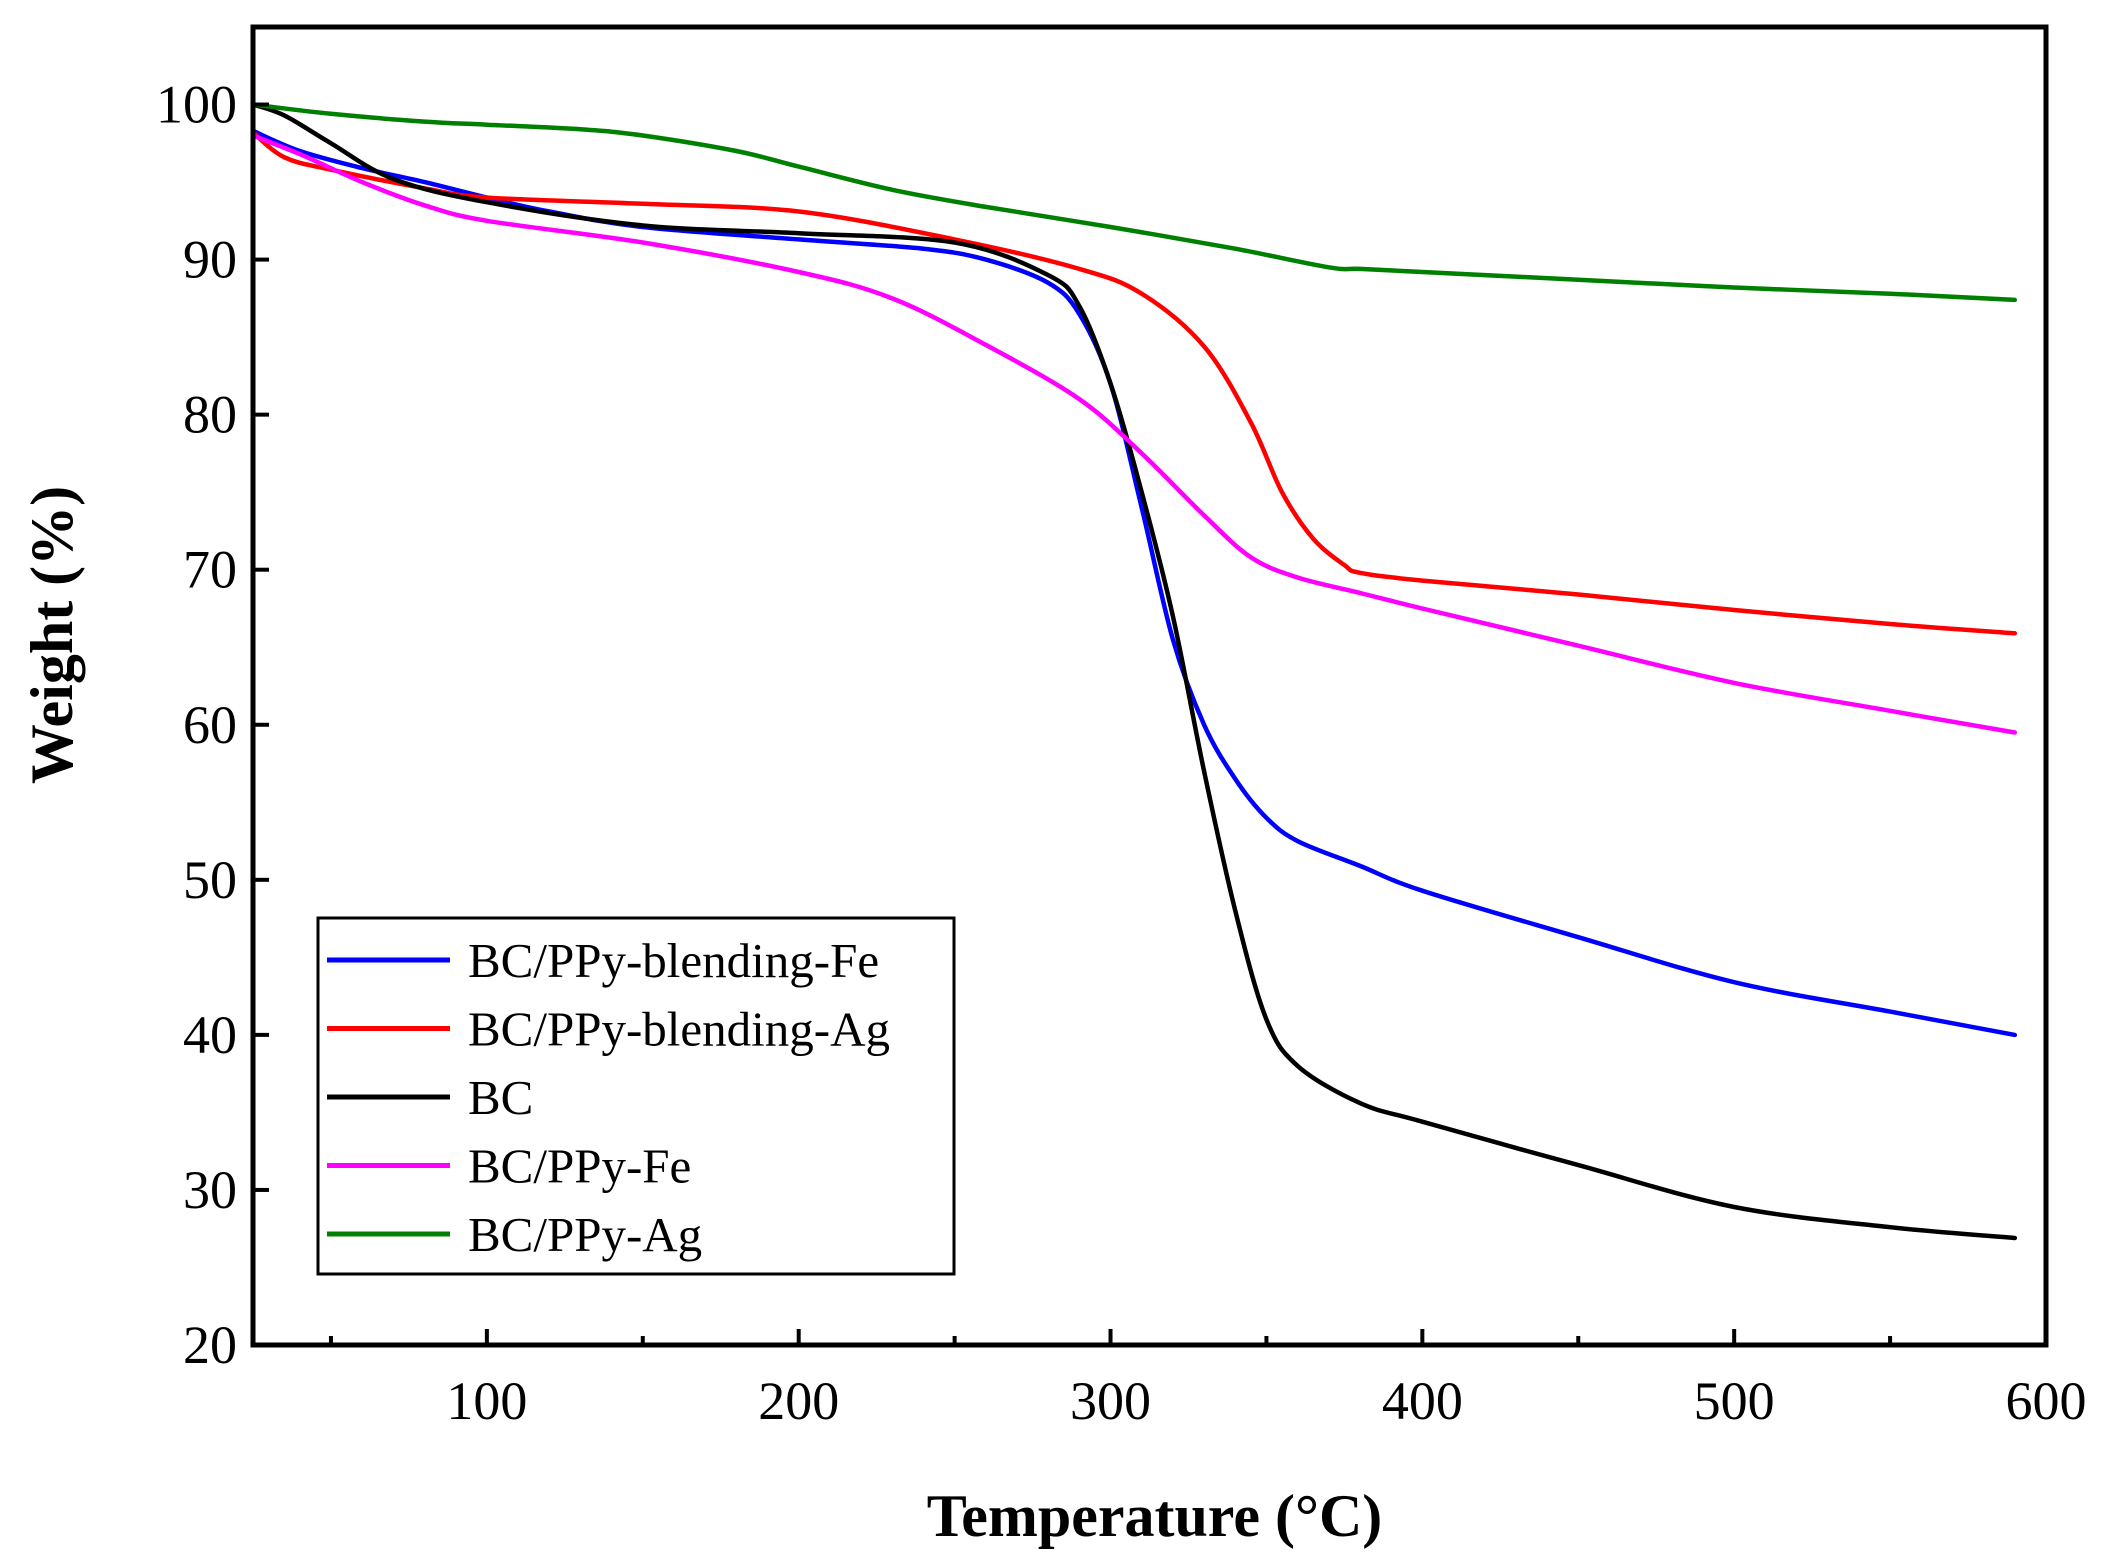  What do you see at coordinates (798, 1401) in the screenshot?
I see `x-tick-label: 200` at bounding box center [798, 1401].